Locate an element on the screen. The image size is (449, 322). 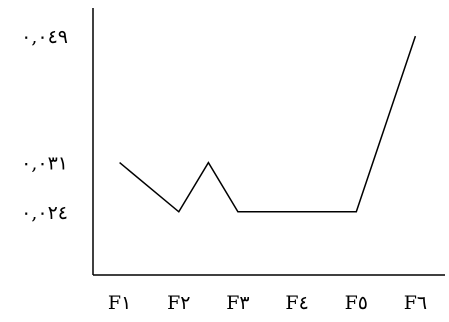
y-tick-labels: ٠,٠٤٩ ٠,٠٣١ ٠,٠٢٤ is located at coordinates (44, 125).